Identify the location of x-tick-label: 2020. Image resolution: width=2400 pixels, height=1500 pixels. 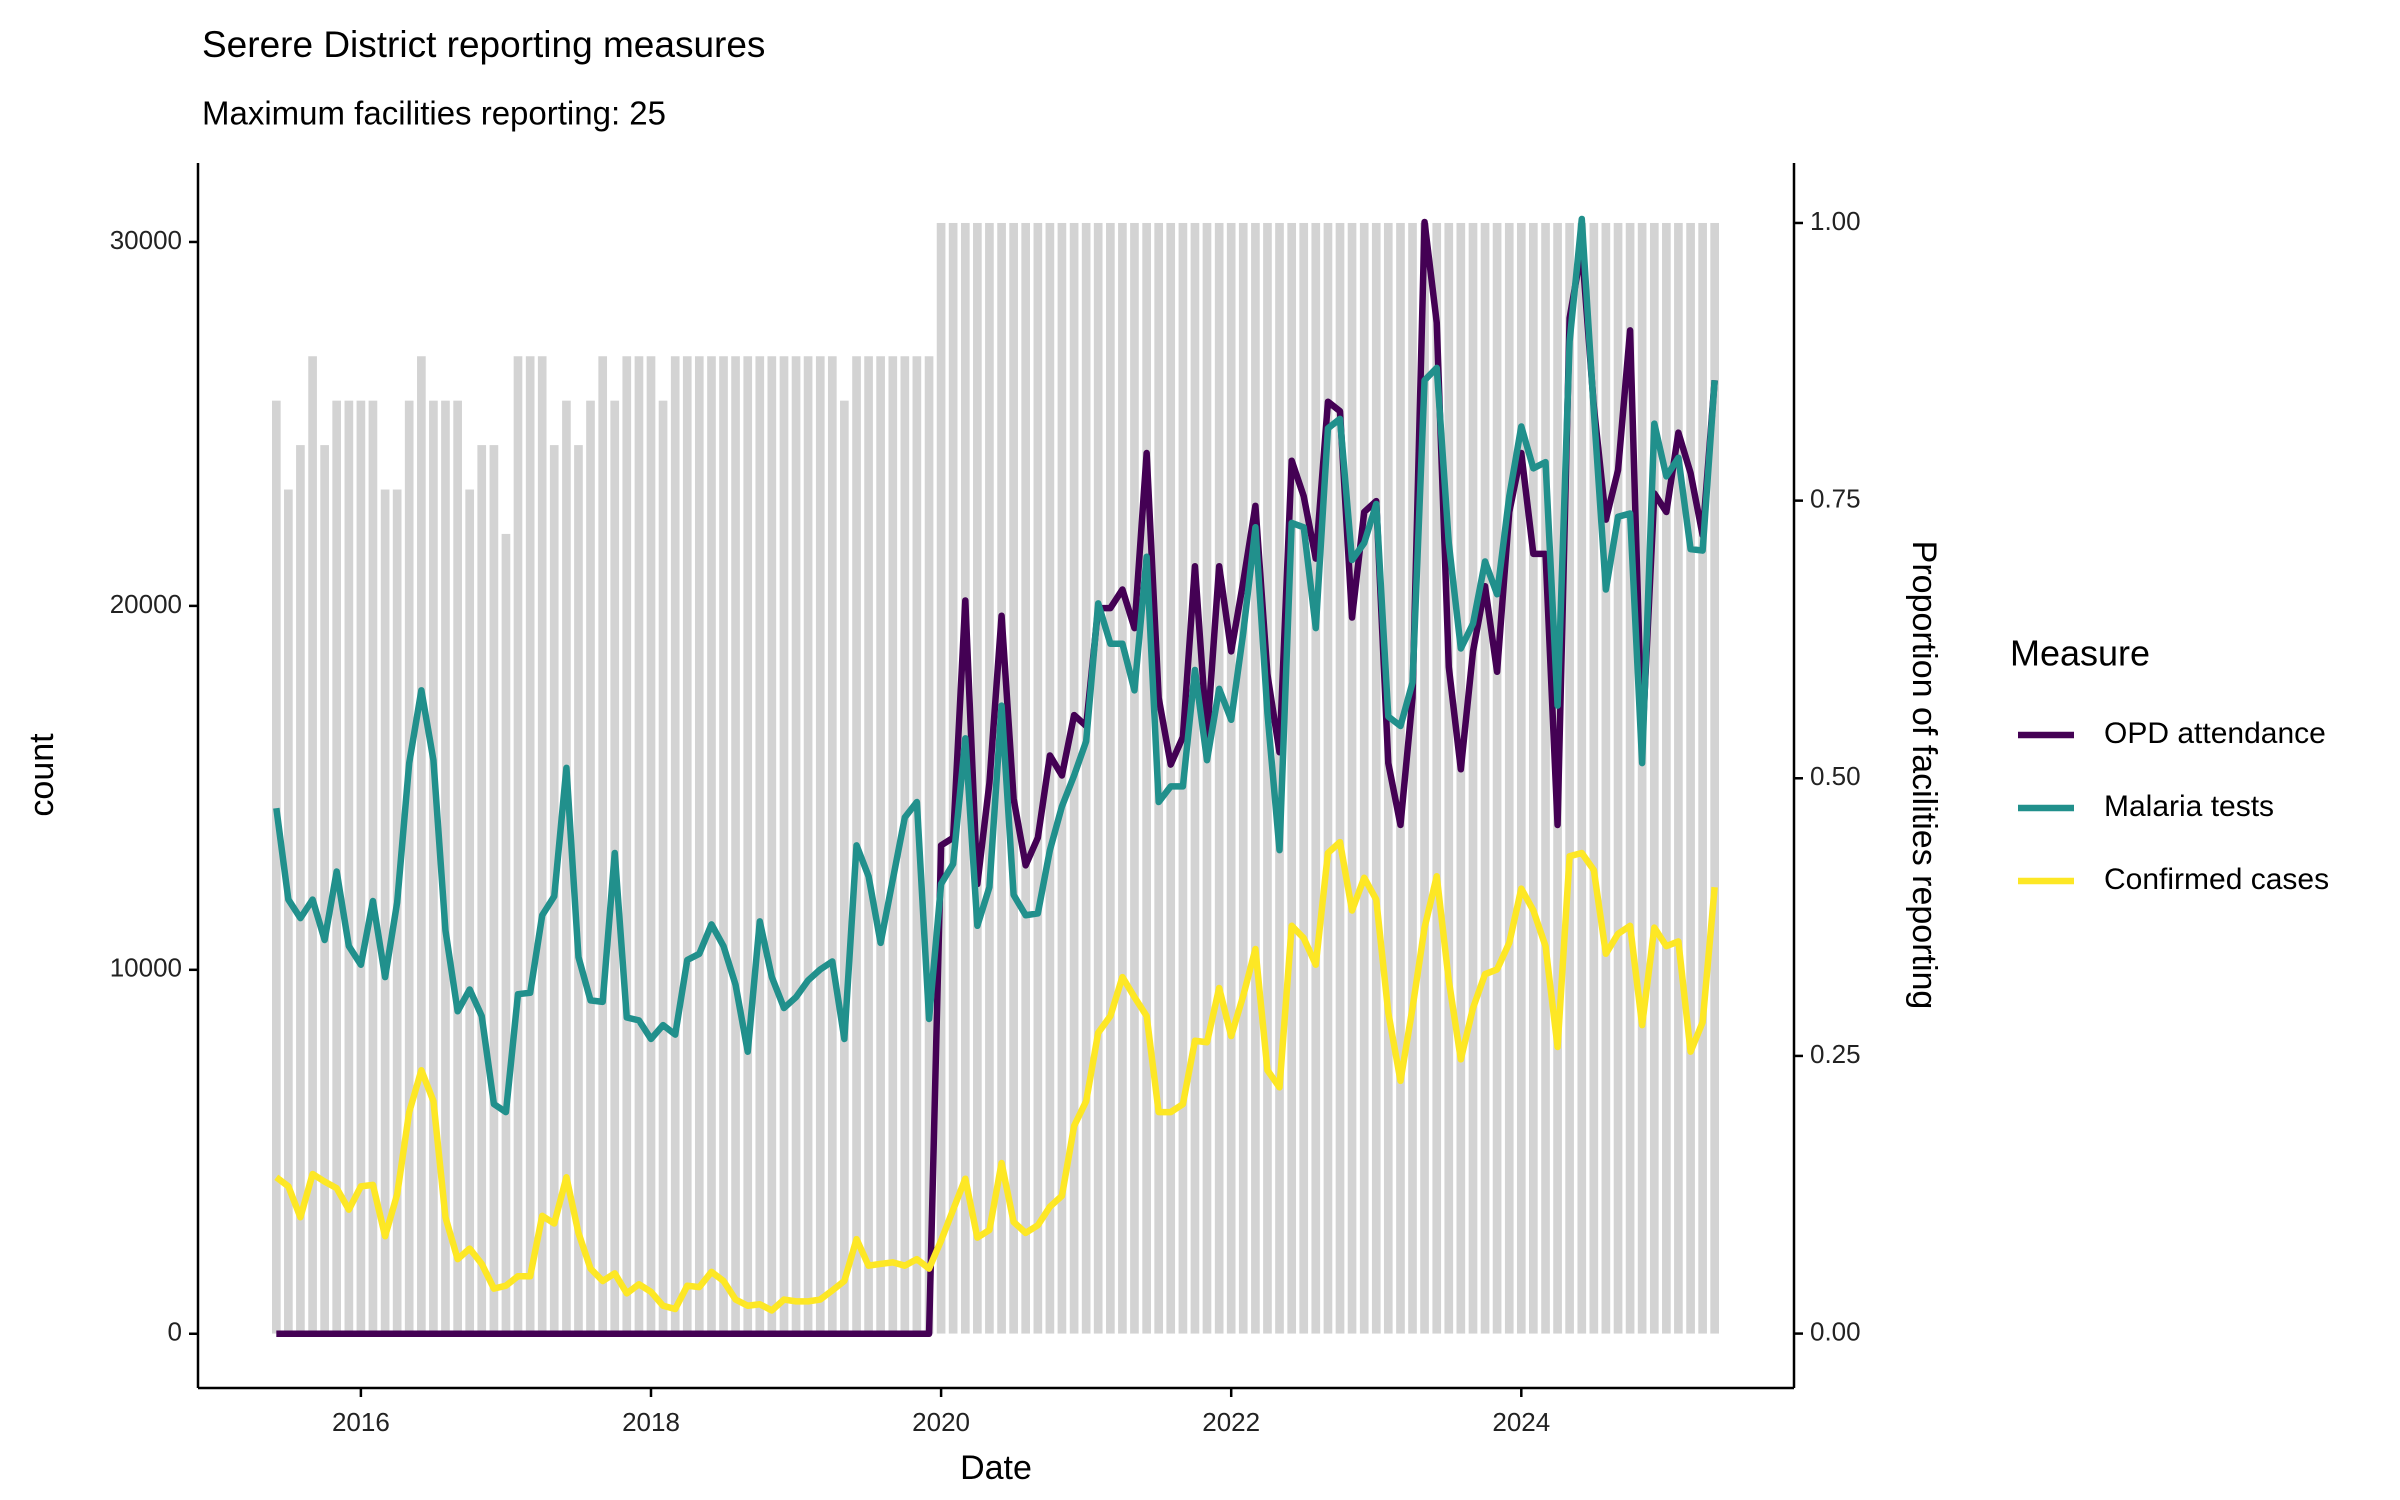
(941, 1422).